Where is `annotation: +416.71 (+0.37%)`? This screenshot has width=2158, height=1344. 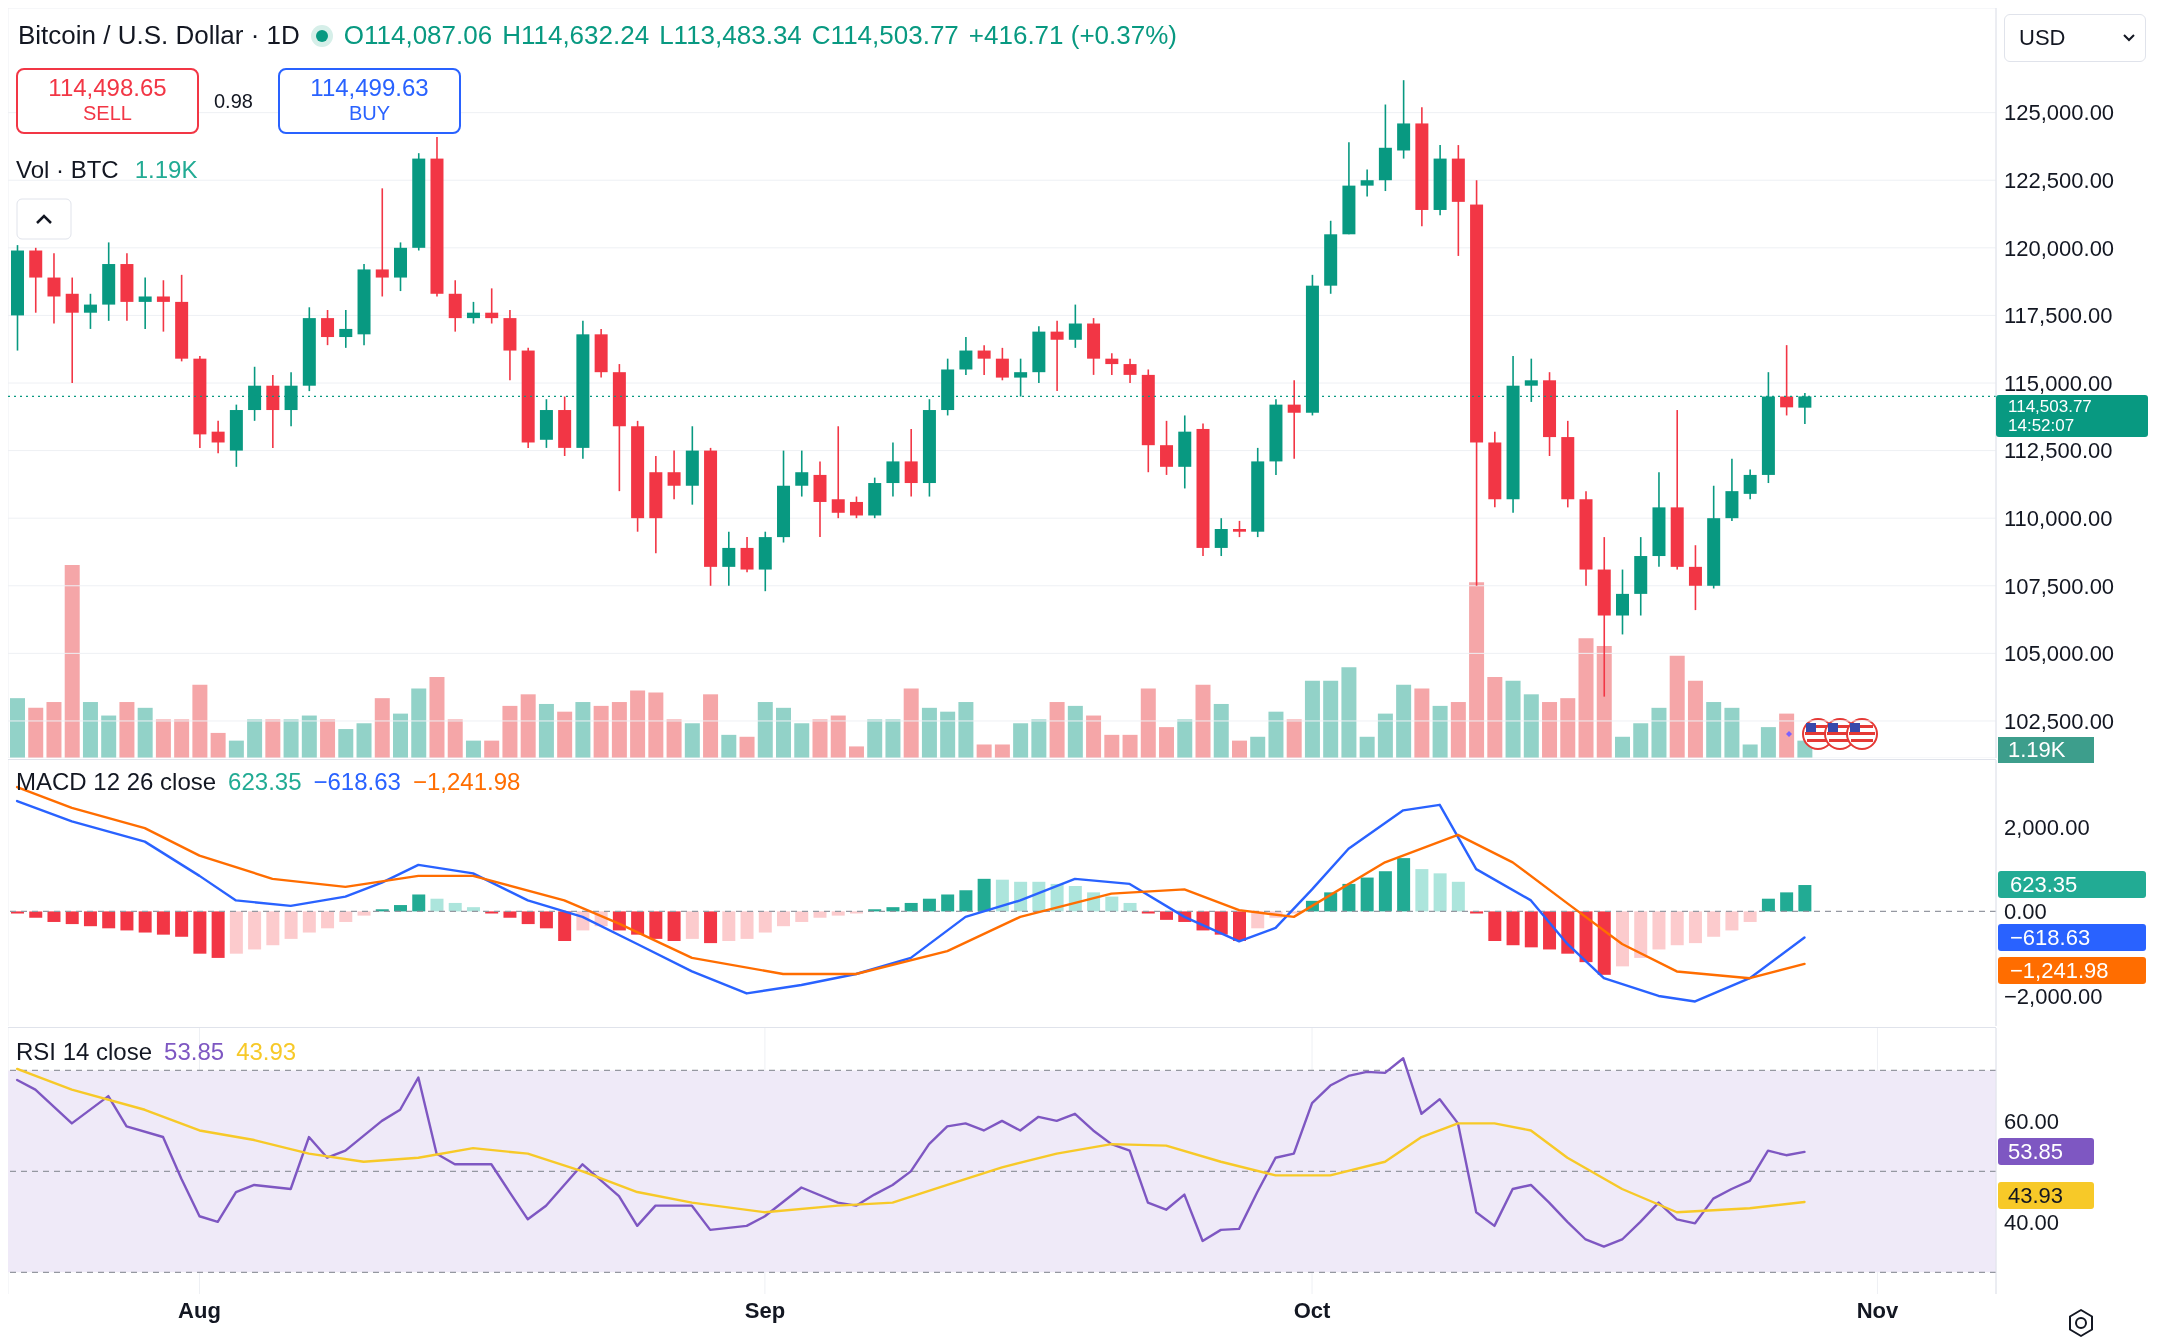
annotation: +416.71 (+0.37%) is located at coordinates (1072, 35).